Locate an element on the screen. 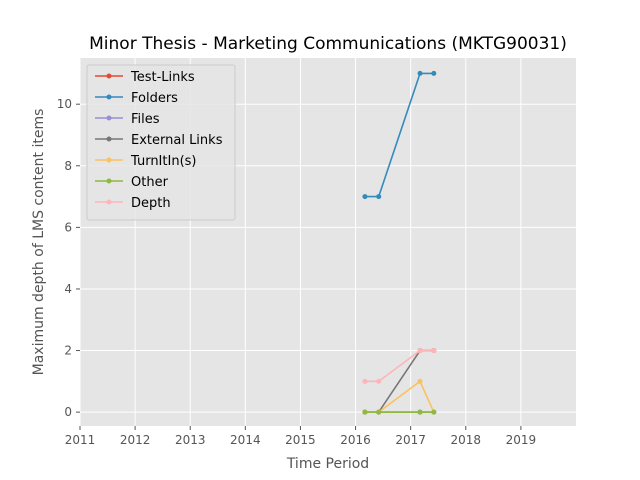  series-other is located at coordinates (399, 412).